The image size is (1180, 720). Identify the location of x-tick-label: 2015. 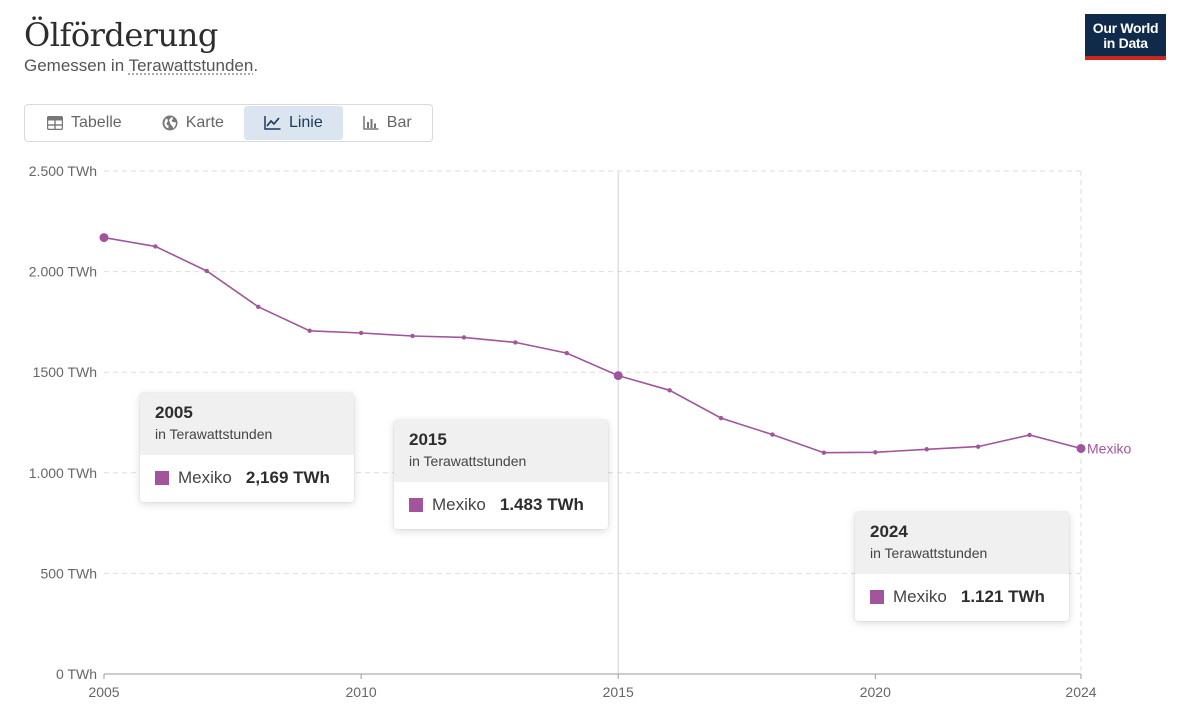
(618, 692).